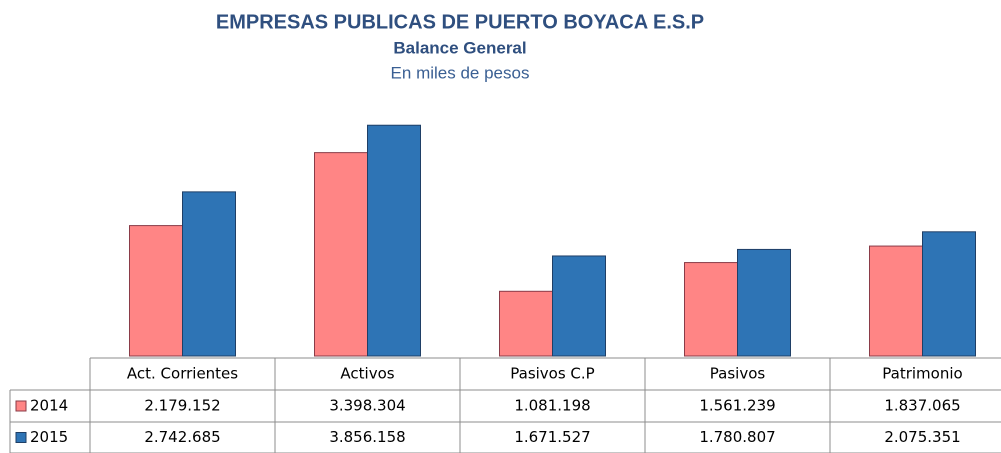  I want to click on x-tick-label: Patrimonio, so click(922, 374).